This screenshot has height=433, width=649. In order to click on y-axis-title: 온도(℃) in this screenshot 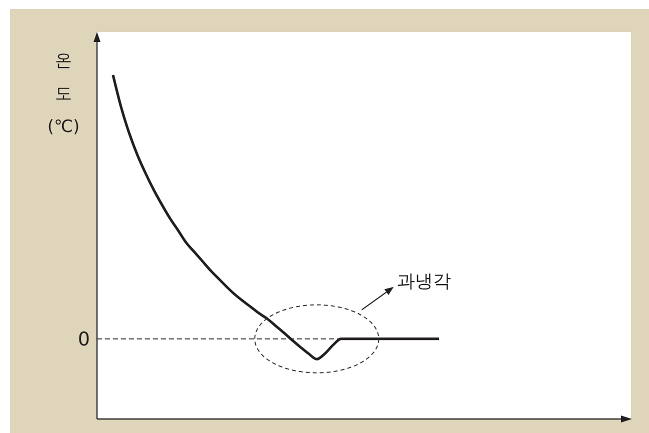, I will do `click(63, 94)`.